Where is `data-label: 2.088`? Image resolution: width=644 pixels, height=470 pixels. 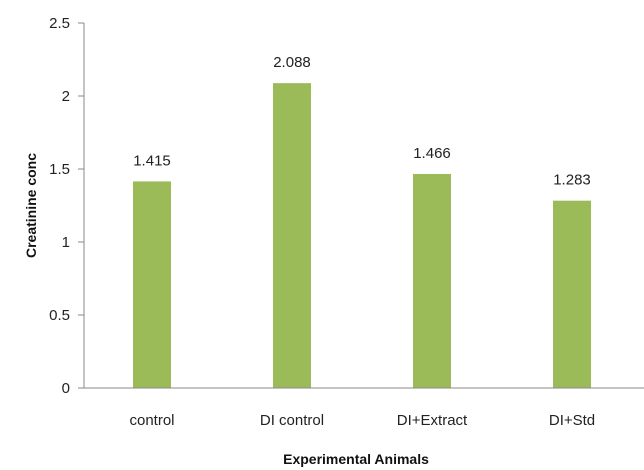 data-label: 2.088 is located at coordinates (292, 62).